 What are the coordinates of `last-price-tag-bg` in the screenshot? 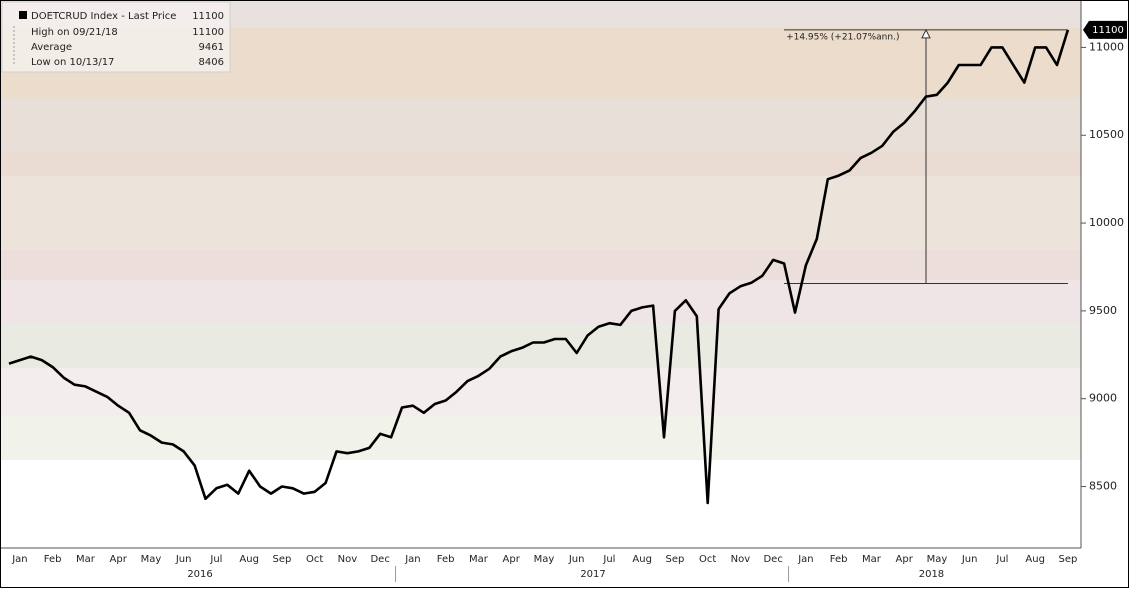 It's located at (1105, 29).